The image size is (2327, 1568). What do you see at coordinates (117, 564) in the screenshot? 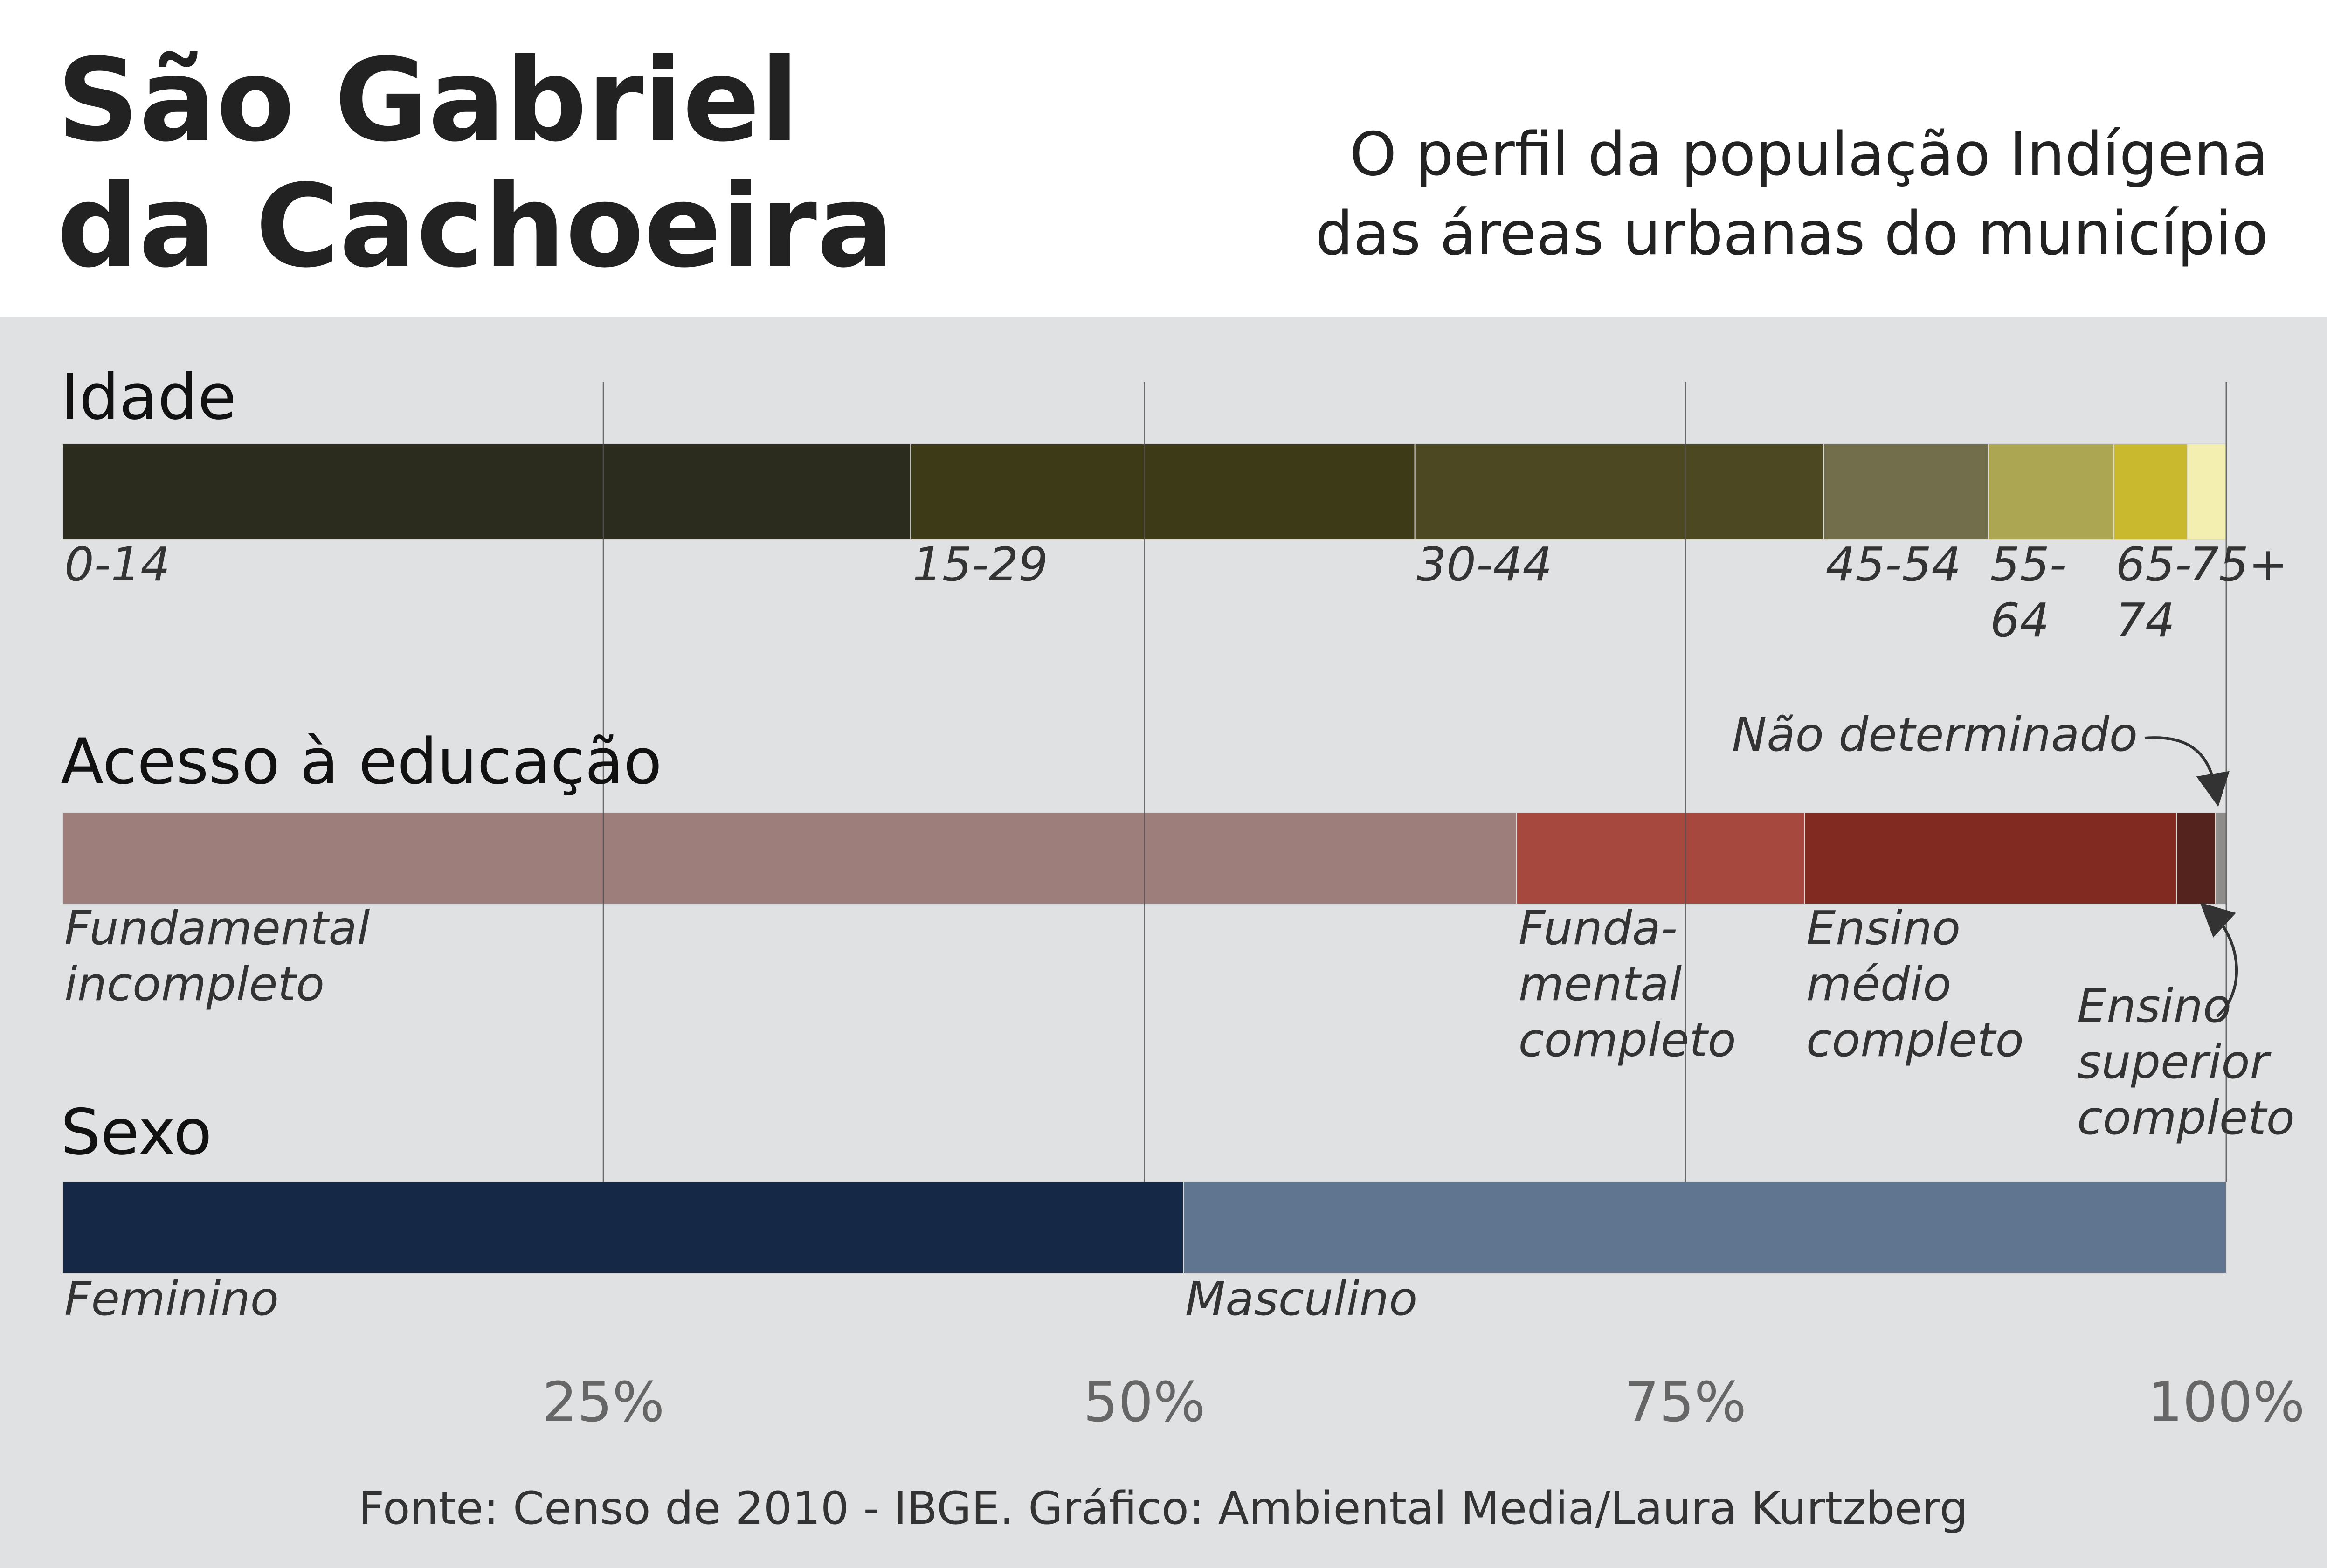
I see `segment-label-idade-0-14: 0-14` at bounding box center [117, 564].